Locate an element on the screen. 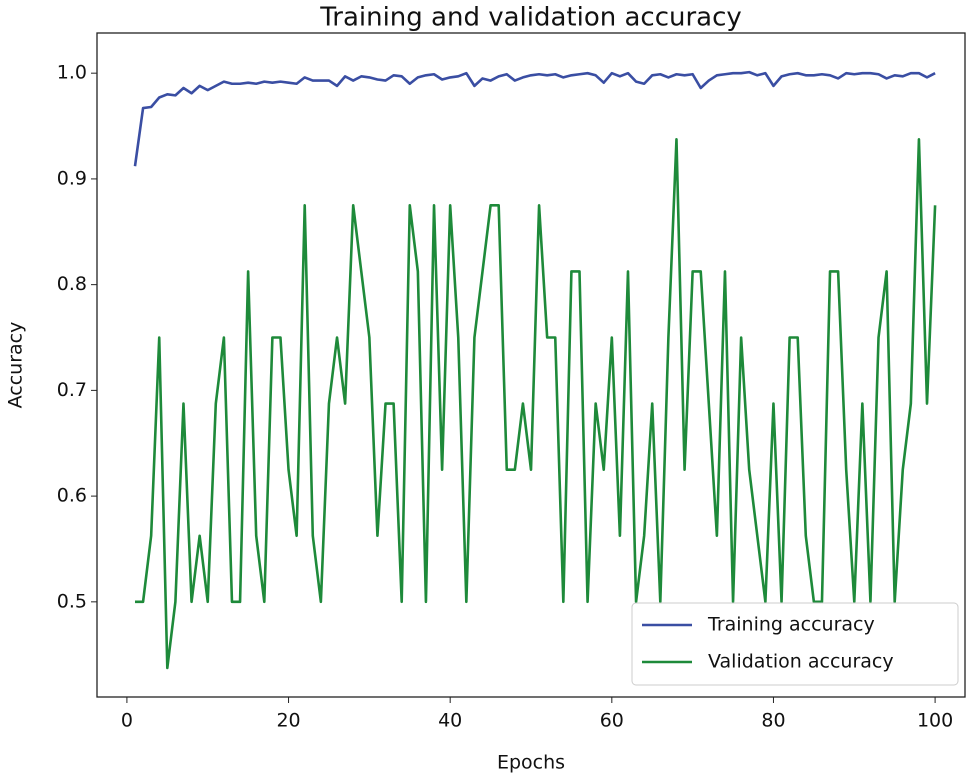  legend-label: Training accuracy is located at coordinates (791, 625).